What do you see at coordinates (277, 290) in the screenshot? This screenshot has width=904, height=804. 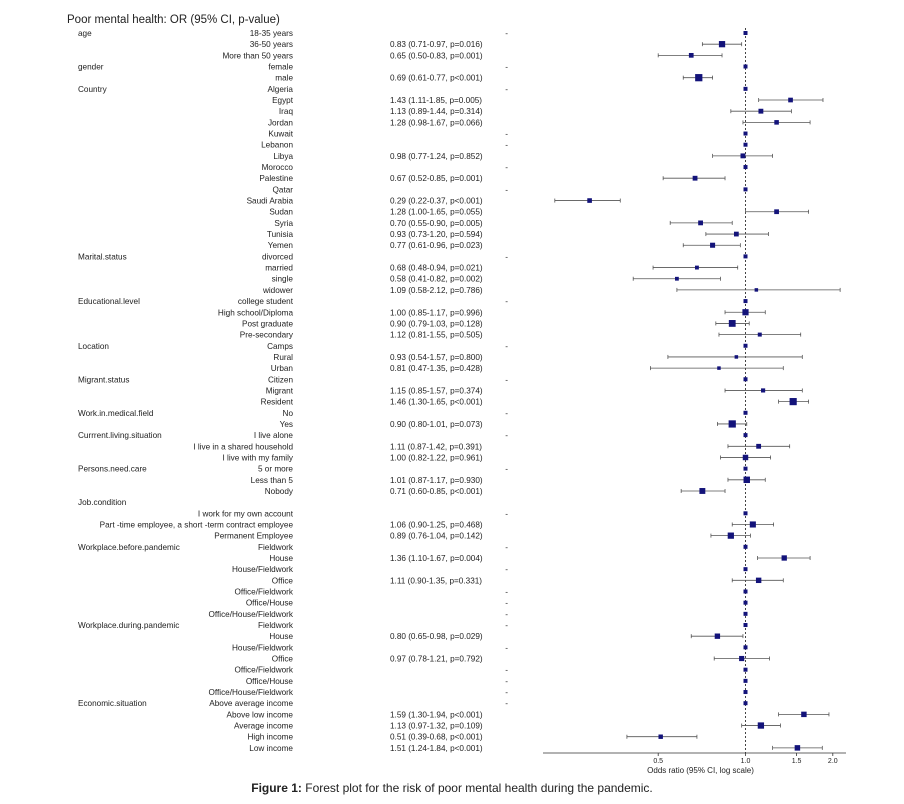 I see `row-label: widower` at bounding box center [277, 290].